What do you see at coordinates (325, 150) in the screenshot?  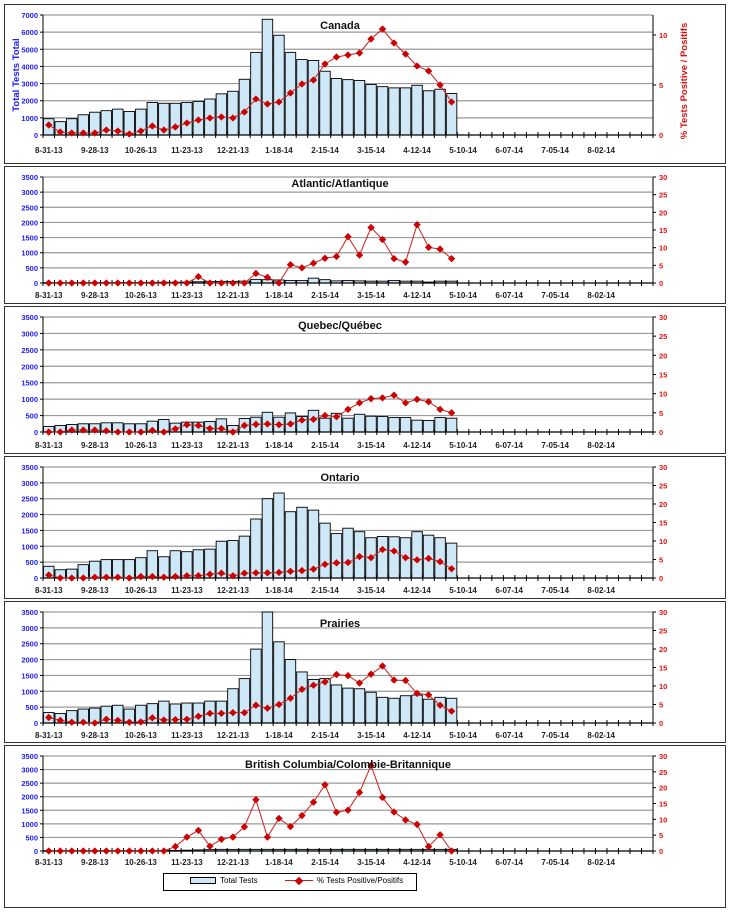 I see `x-tick-label: 2-15-14` at bounding box center [325, 150].